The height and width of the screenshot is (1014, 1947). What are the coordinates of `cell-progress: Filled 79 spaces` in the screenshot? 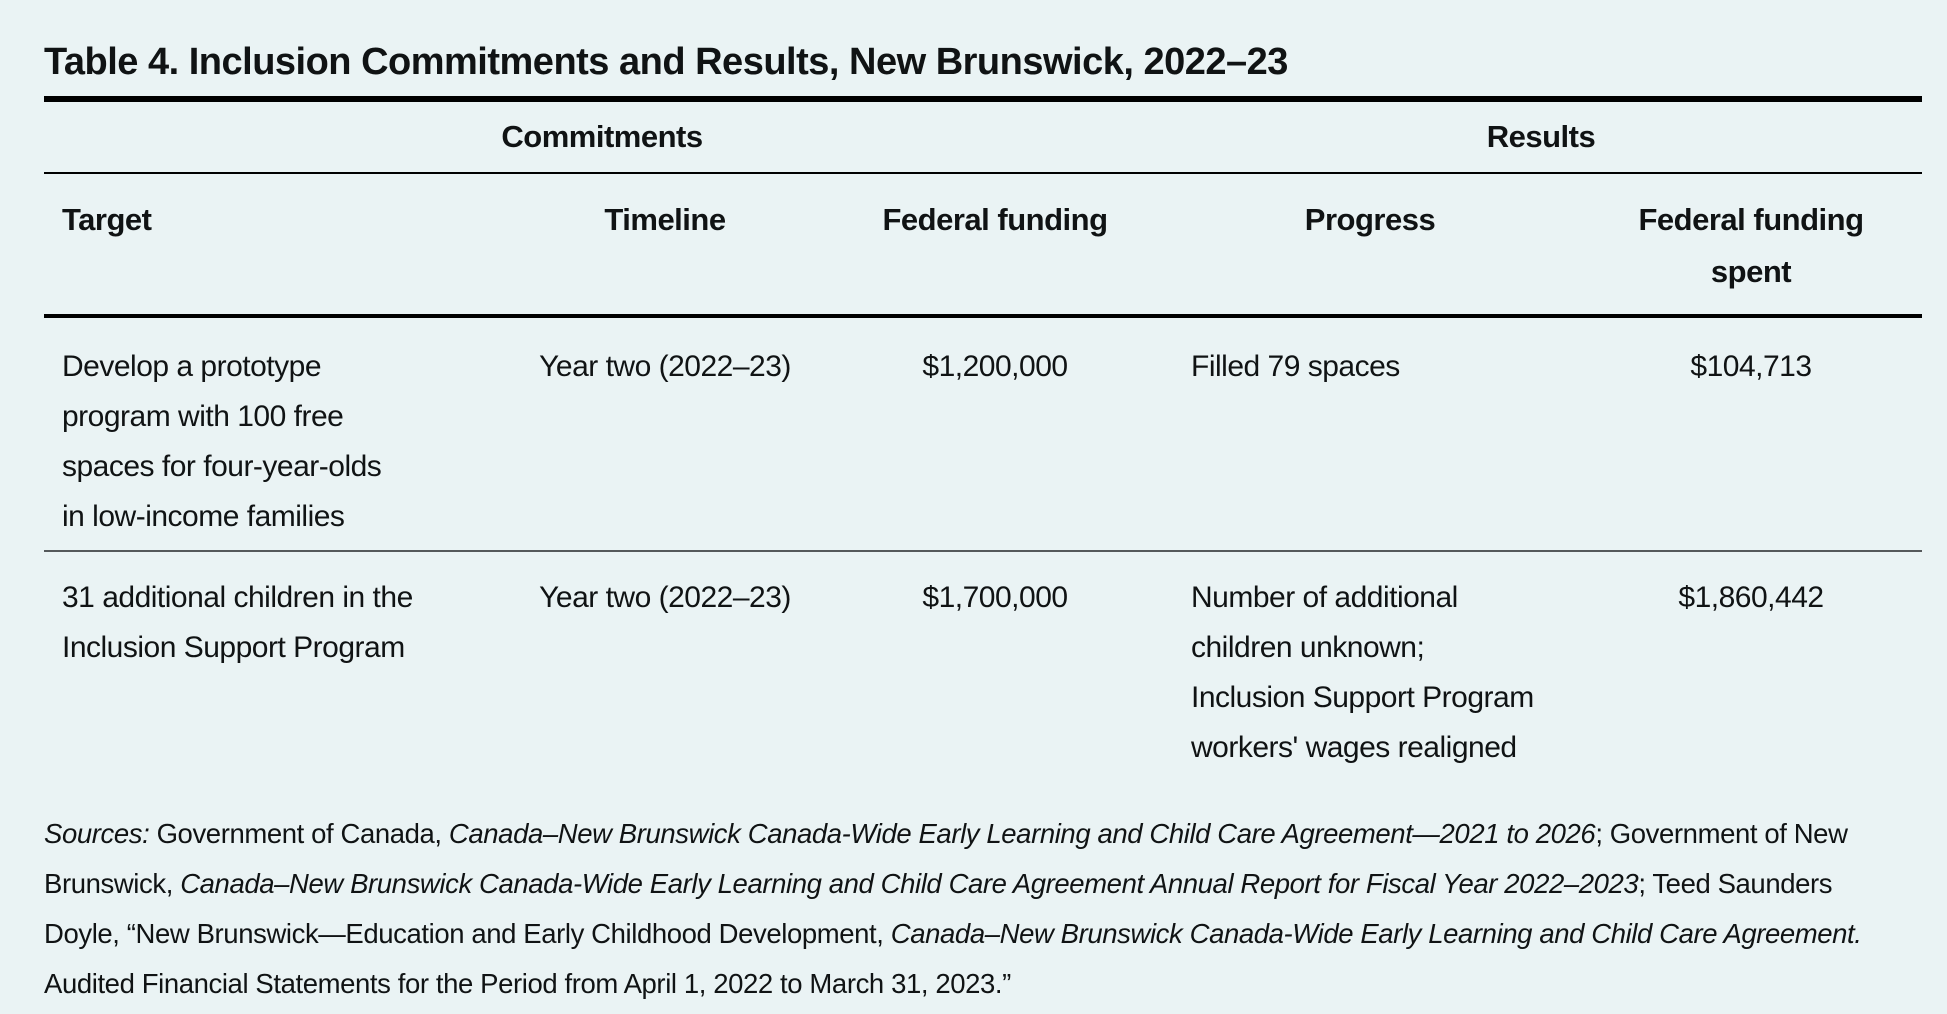 It's located at (1295, 366).